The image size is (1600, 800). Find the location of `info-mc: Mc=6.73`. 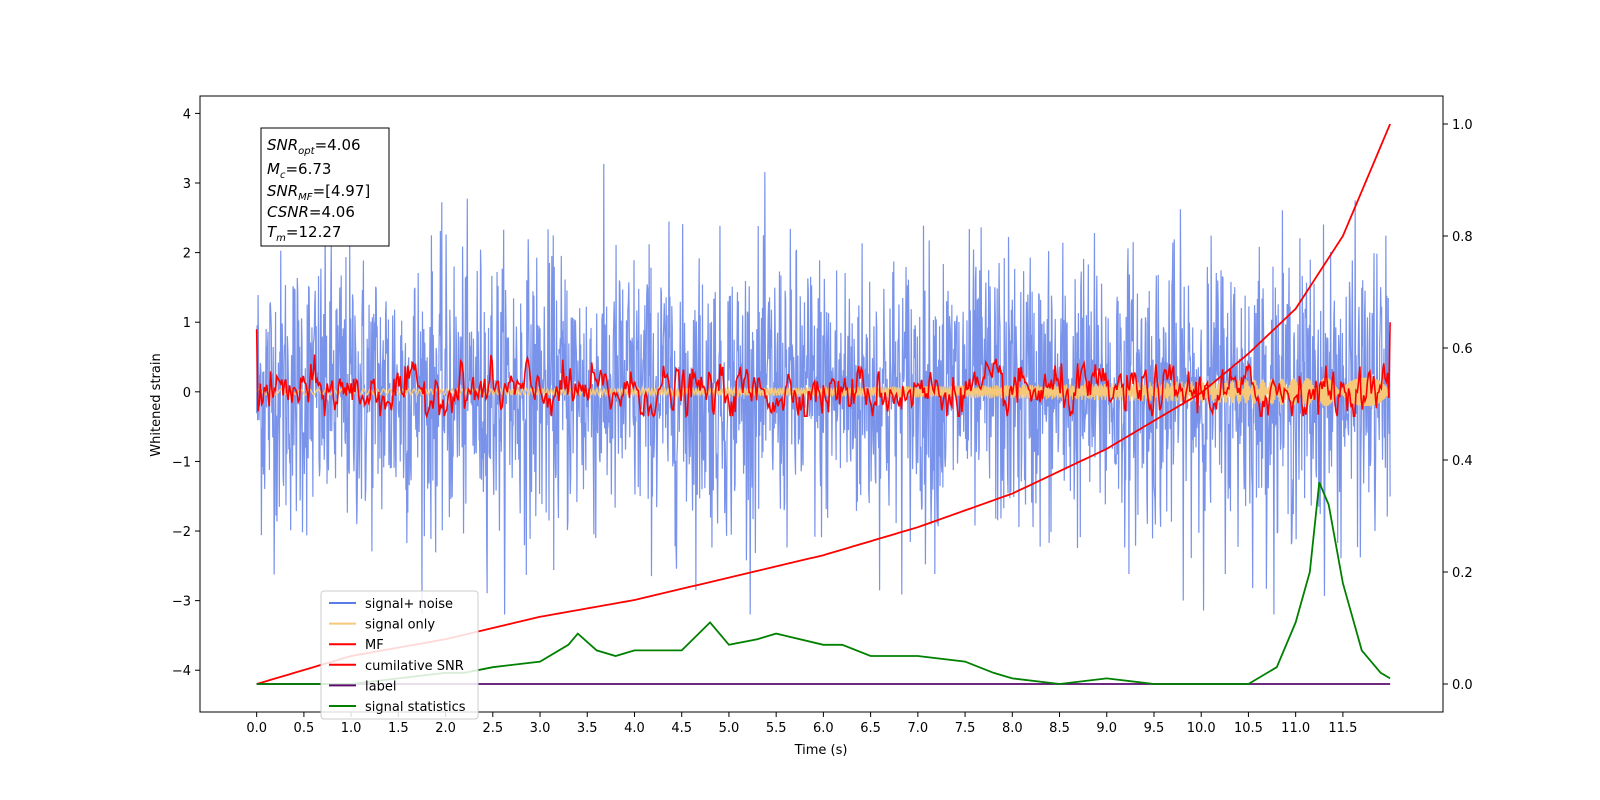

info-mc: Mc=6.73 is located at coordinates (299, 170).